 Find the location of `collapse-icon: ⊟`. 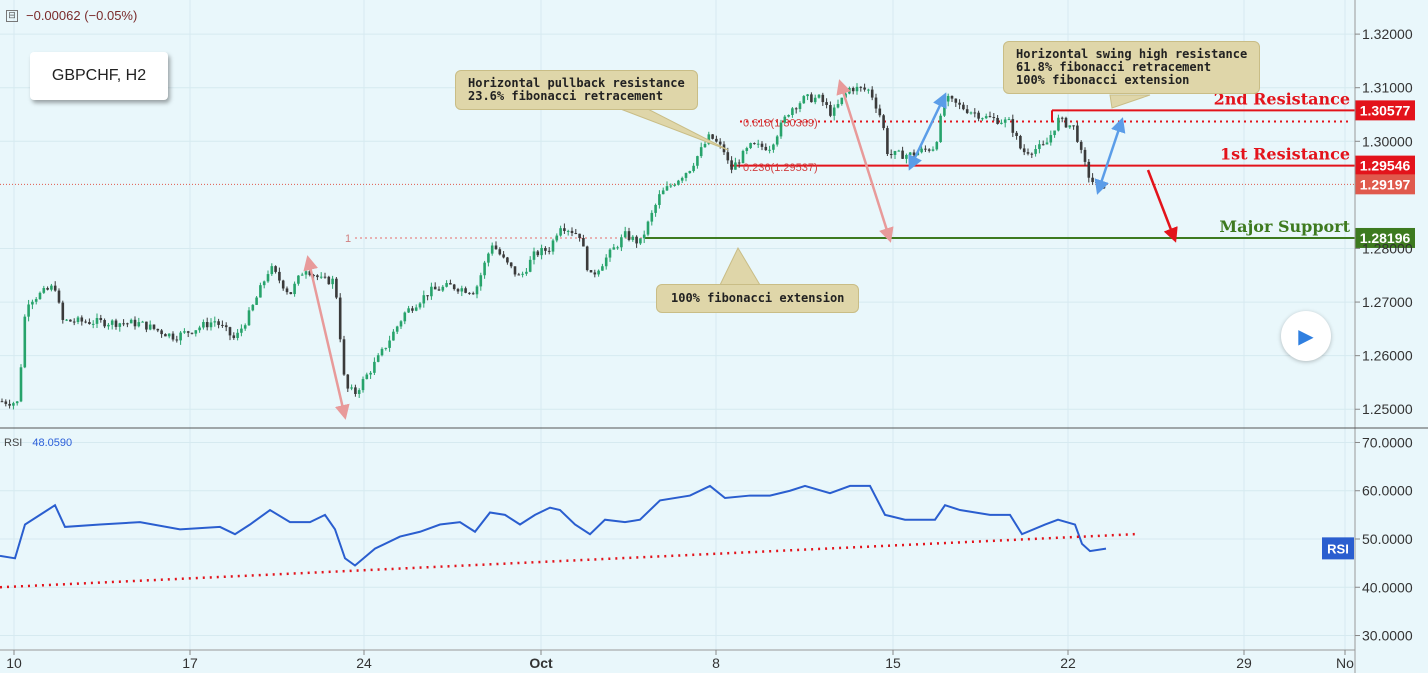

collapse-icon: ⊟ is located at coordinates (12, 15).